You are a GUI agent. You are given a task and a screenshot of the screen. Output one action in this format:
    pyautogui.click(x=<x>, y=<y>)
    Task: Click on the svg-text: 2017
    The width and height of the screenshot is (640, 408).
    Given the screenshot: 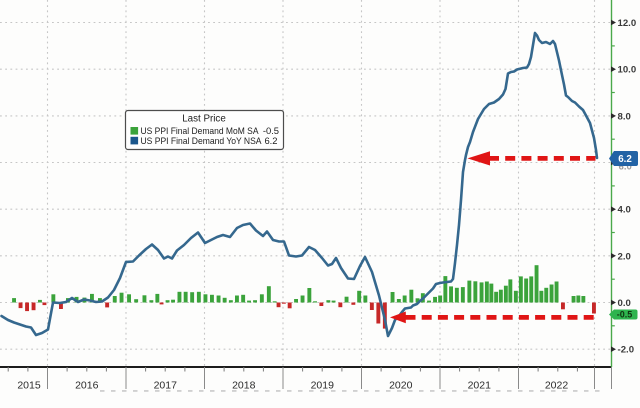 What is the action you would take?
    pyautogui.click(x=166, y=385)
    